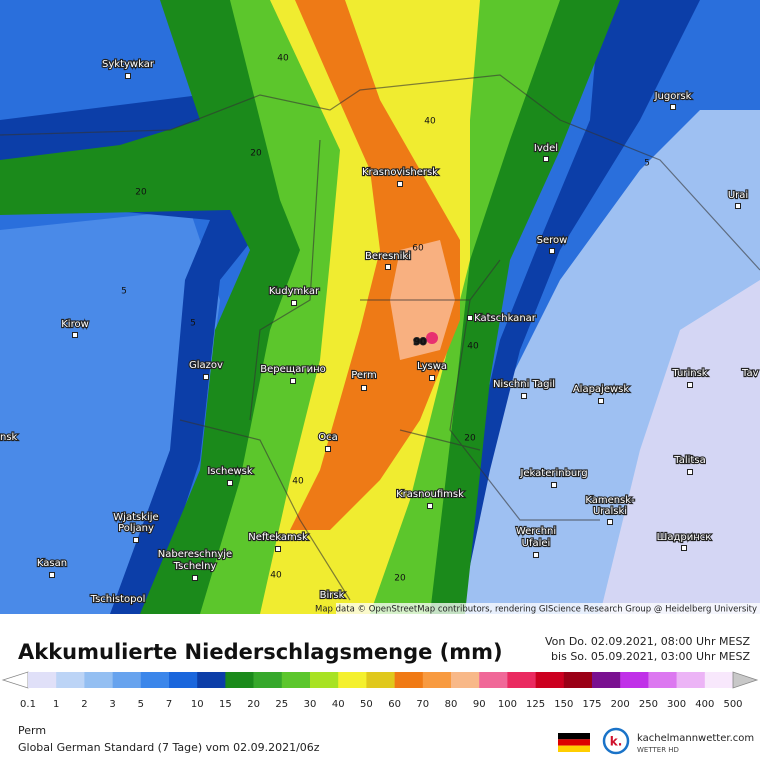 This screenshot has height=760, width=760. What do you see at coordinates (388, 256) in the screenshot?
I see `city-label: Beresniki` at bounding box center [388, 256].